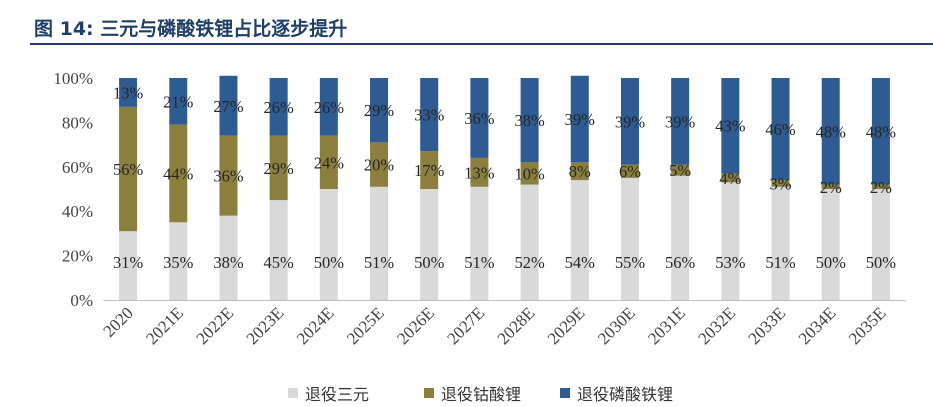  What do you see at coordinates (73, 78) in the screenshot?
I see `y-tick-label: 100%` at bounding box center [73, 78].